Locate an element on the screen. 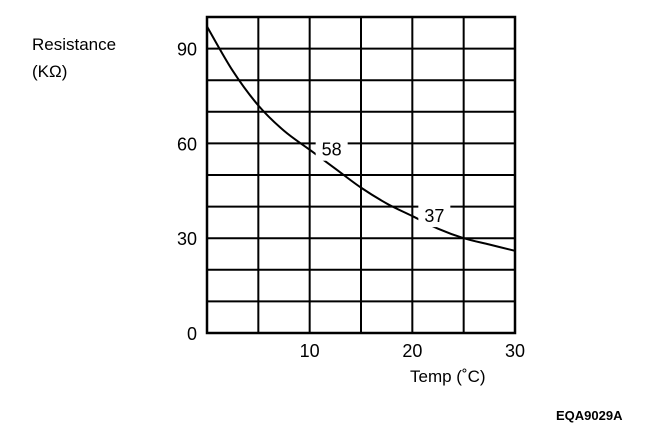 This screenshot has width=672, height=444. x-tick-label: 20 is located at coordinates (412, 351).